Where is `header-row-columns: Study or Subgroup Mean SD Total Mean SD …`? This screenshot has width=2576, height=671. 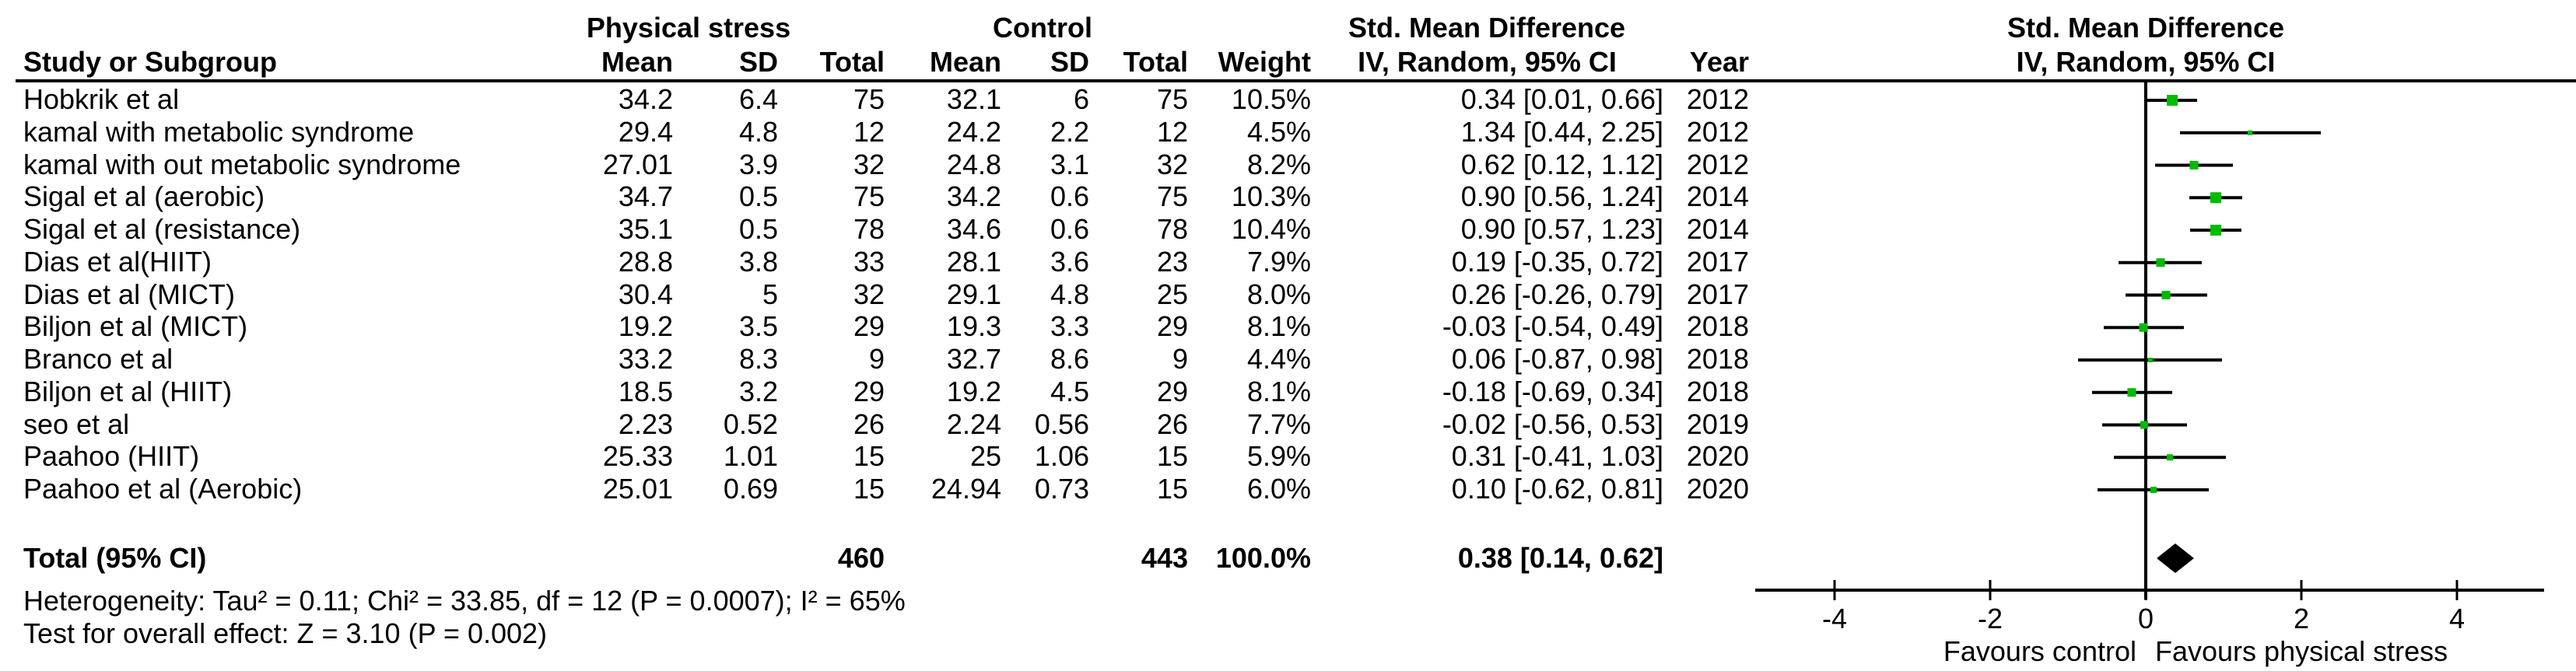 header-row-columns: Study or Subgroup Mean SD Total Mean SD … is located at coordinates (874, 62).